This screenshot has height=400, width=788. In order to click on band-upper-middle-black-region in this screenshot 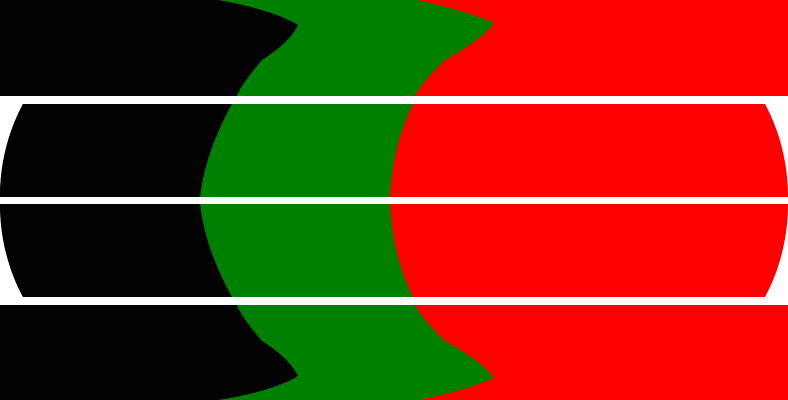, I will do `click(116, 150)`.